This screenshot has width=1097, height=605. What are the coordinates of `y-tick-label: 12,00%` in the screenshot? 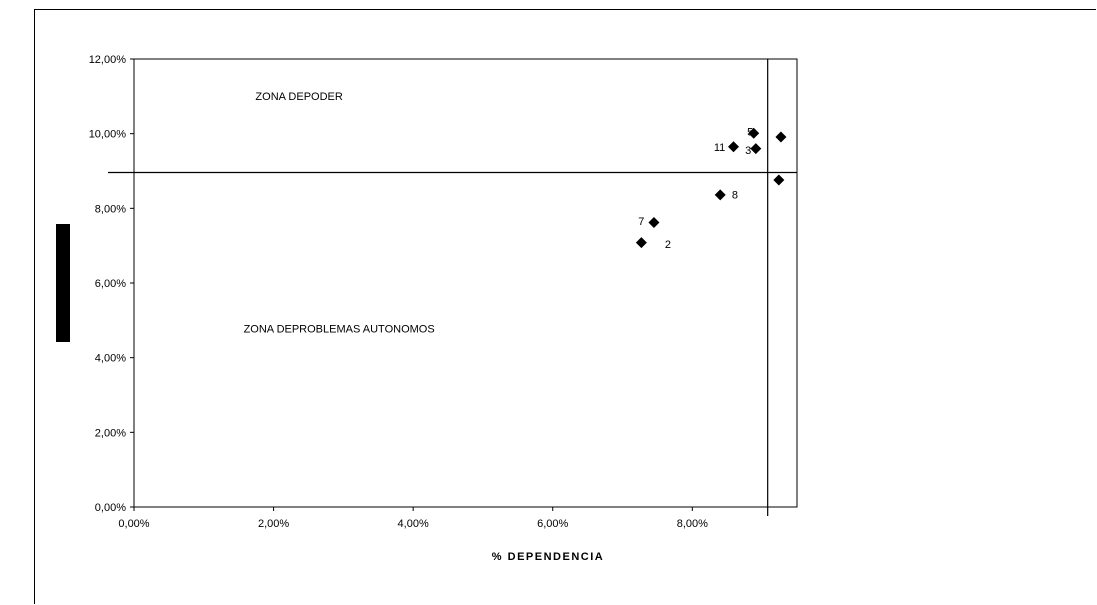 It's located at (108, 60).